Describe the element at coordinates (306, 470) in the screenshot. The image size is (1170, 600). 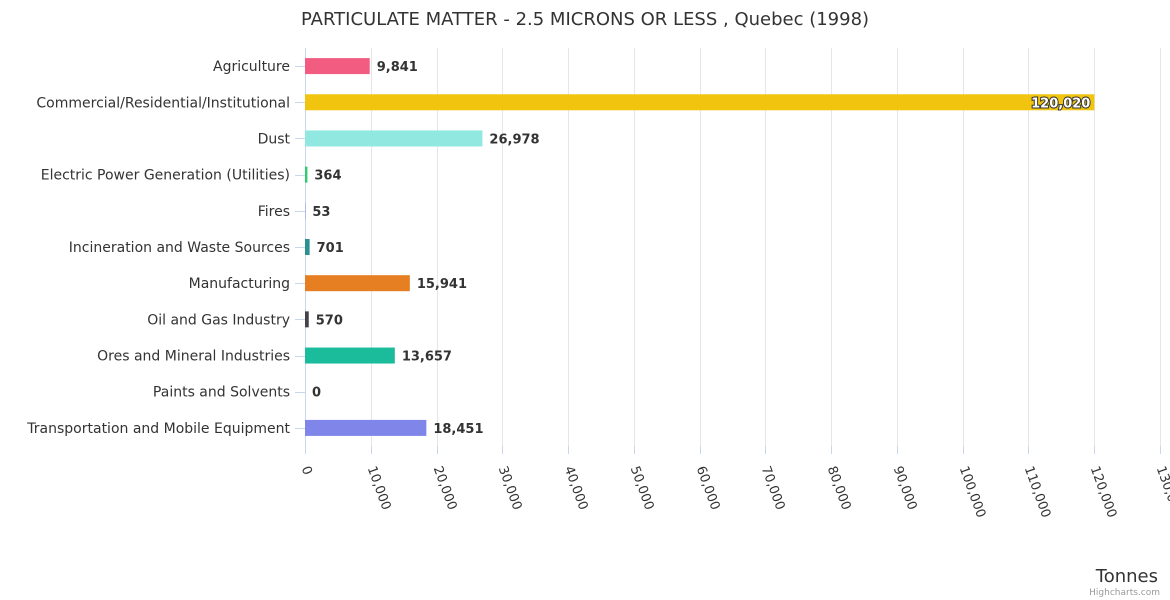
I see `value-axis-tick-label: 0` at that location.